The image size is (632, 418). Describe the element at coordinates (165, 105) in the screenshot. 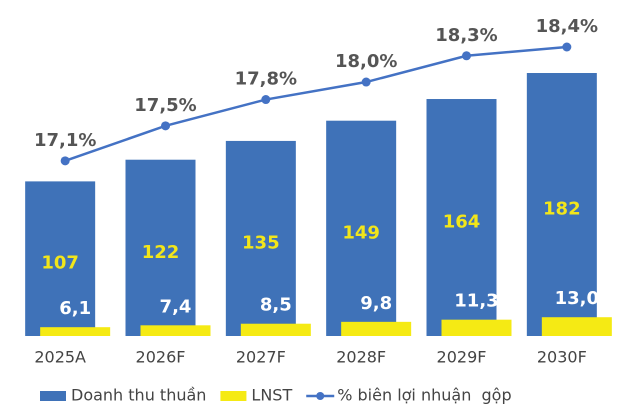

I see `value-label: 17,5%` at that location.